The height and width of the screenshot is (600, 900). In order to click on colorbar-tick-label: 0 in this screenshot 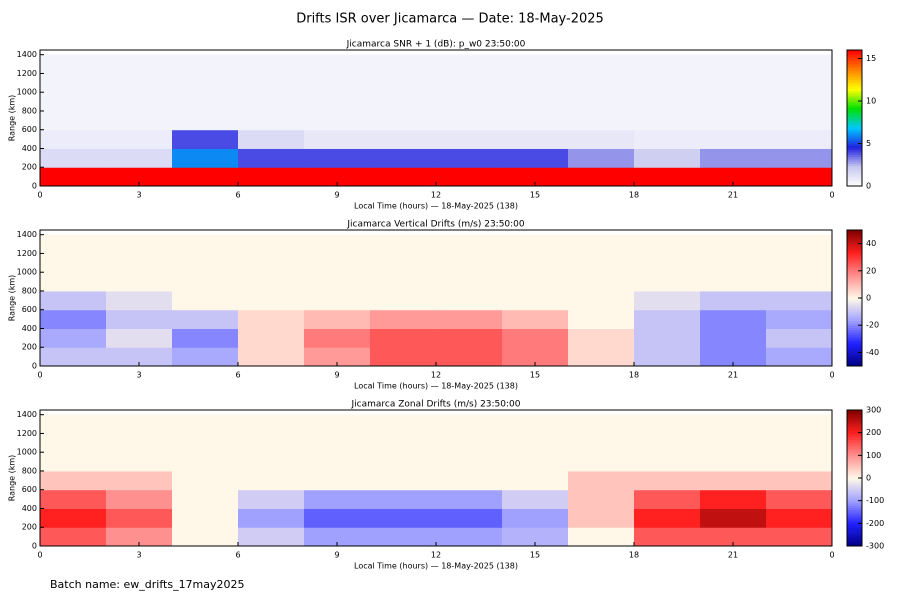, I will do `click(868, 478)`.